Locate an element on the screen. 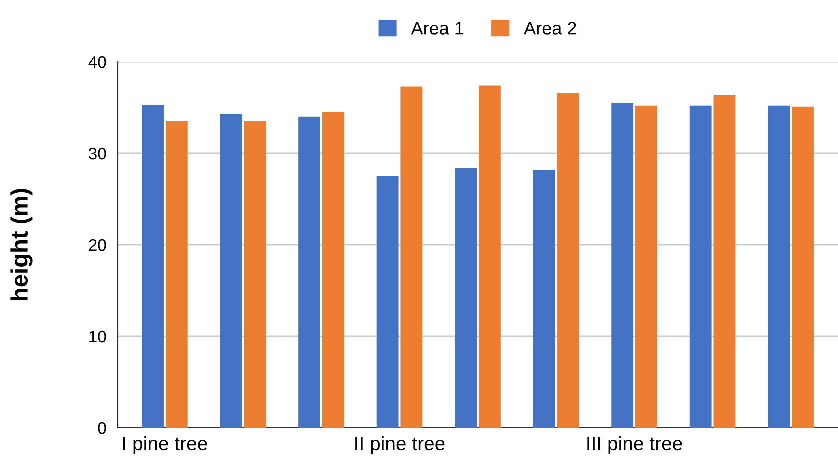 The height and width of the screenshot is (466, 838). legend-label: Area 1 is located at coordinates (437, 28).